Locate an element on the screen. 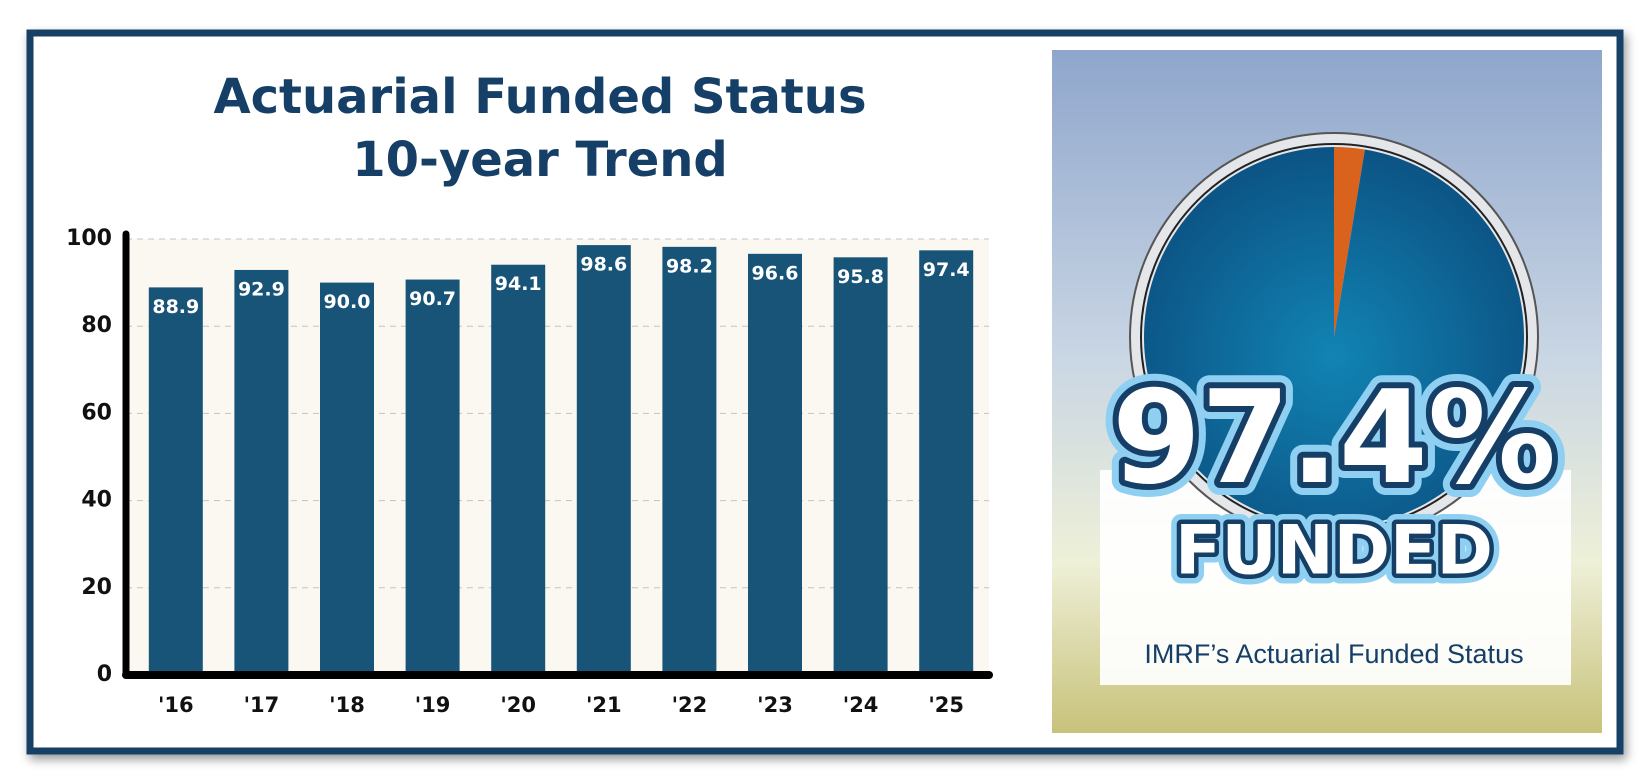  y-tick-label: 80 is located at coordinates (96, 325).